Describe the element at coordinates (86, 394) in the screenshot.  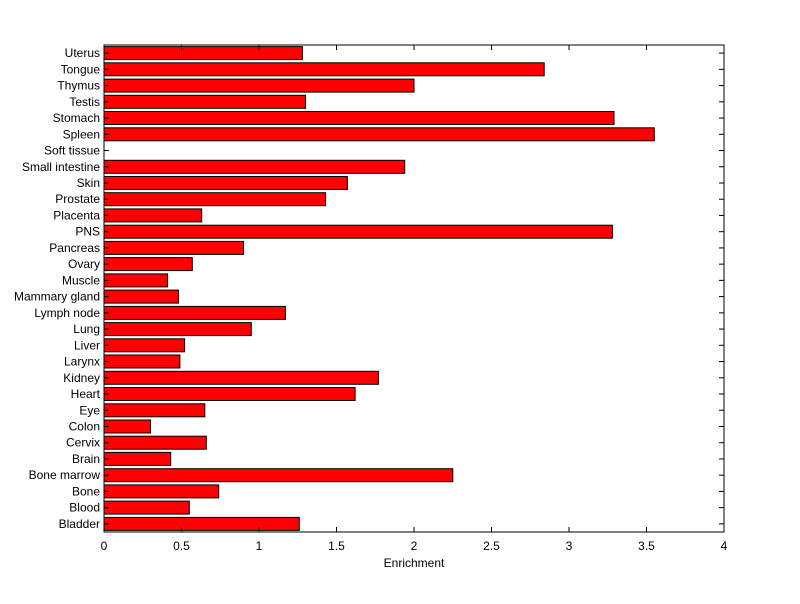
I see `y-tick-label: Heart` at that location.